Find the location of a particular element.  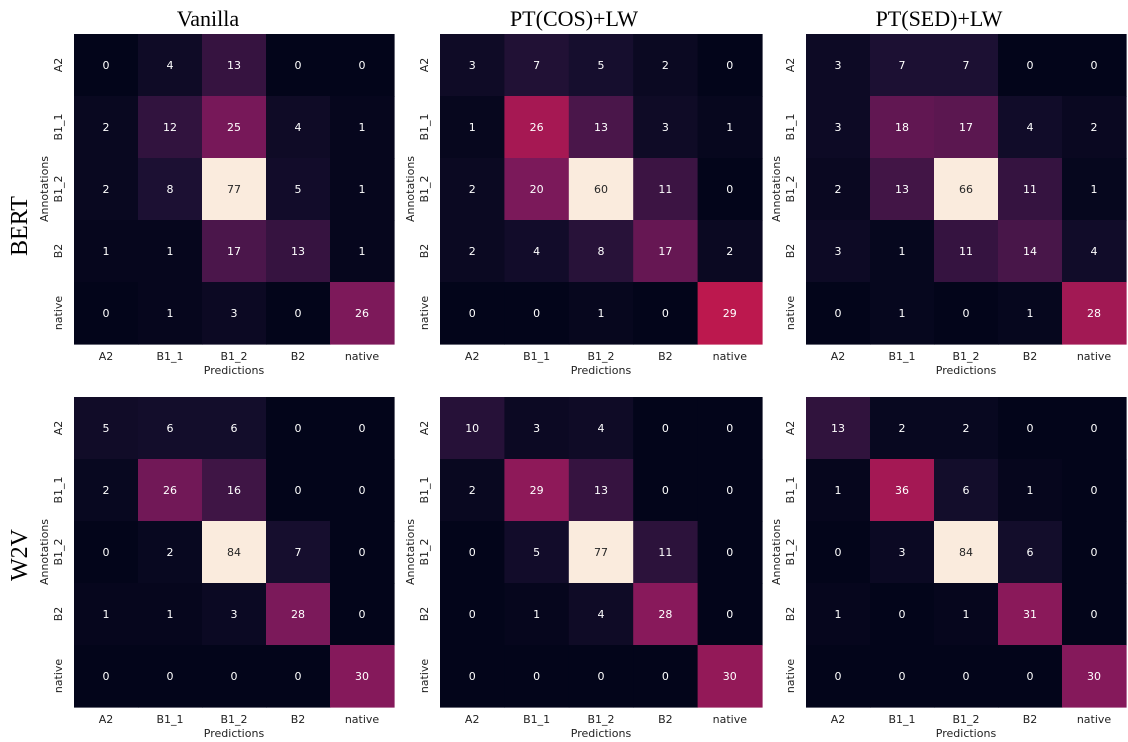

cell-value-label: 8 is located at coordinates (601, 251).